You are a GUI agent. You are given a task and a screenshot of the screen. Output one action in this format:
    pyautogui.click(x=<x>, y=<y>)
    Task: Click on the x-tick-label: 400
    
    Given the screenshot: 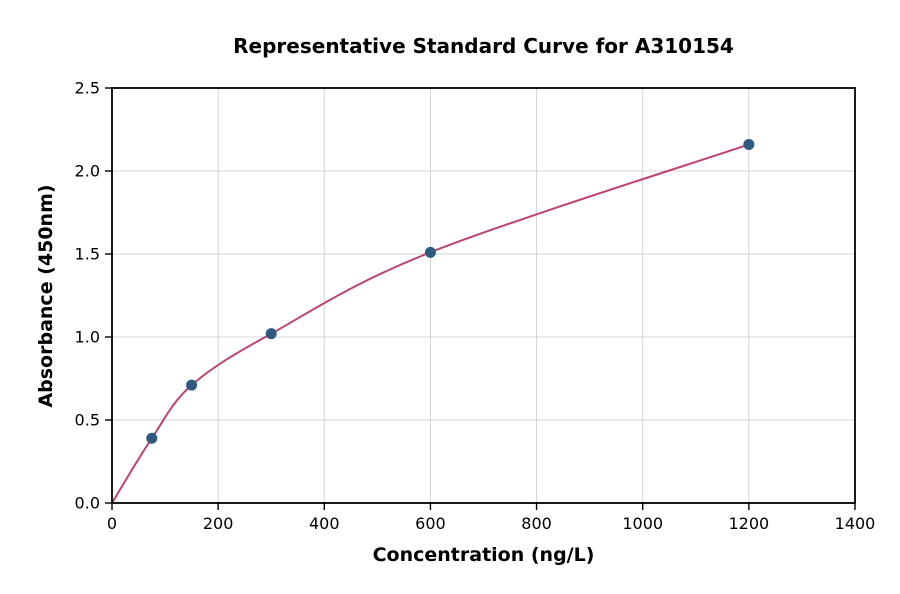 What is the action you would take?
    pyautogui.click(x=324, y=523)
    